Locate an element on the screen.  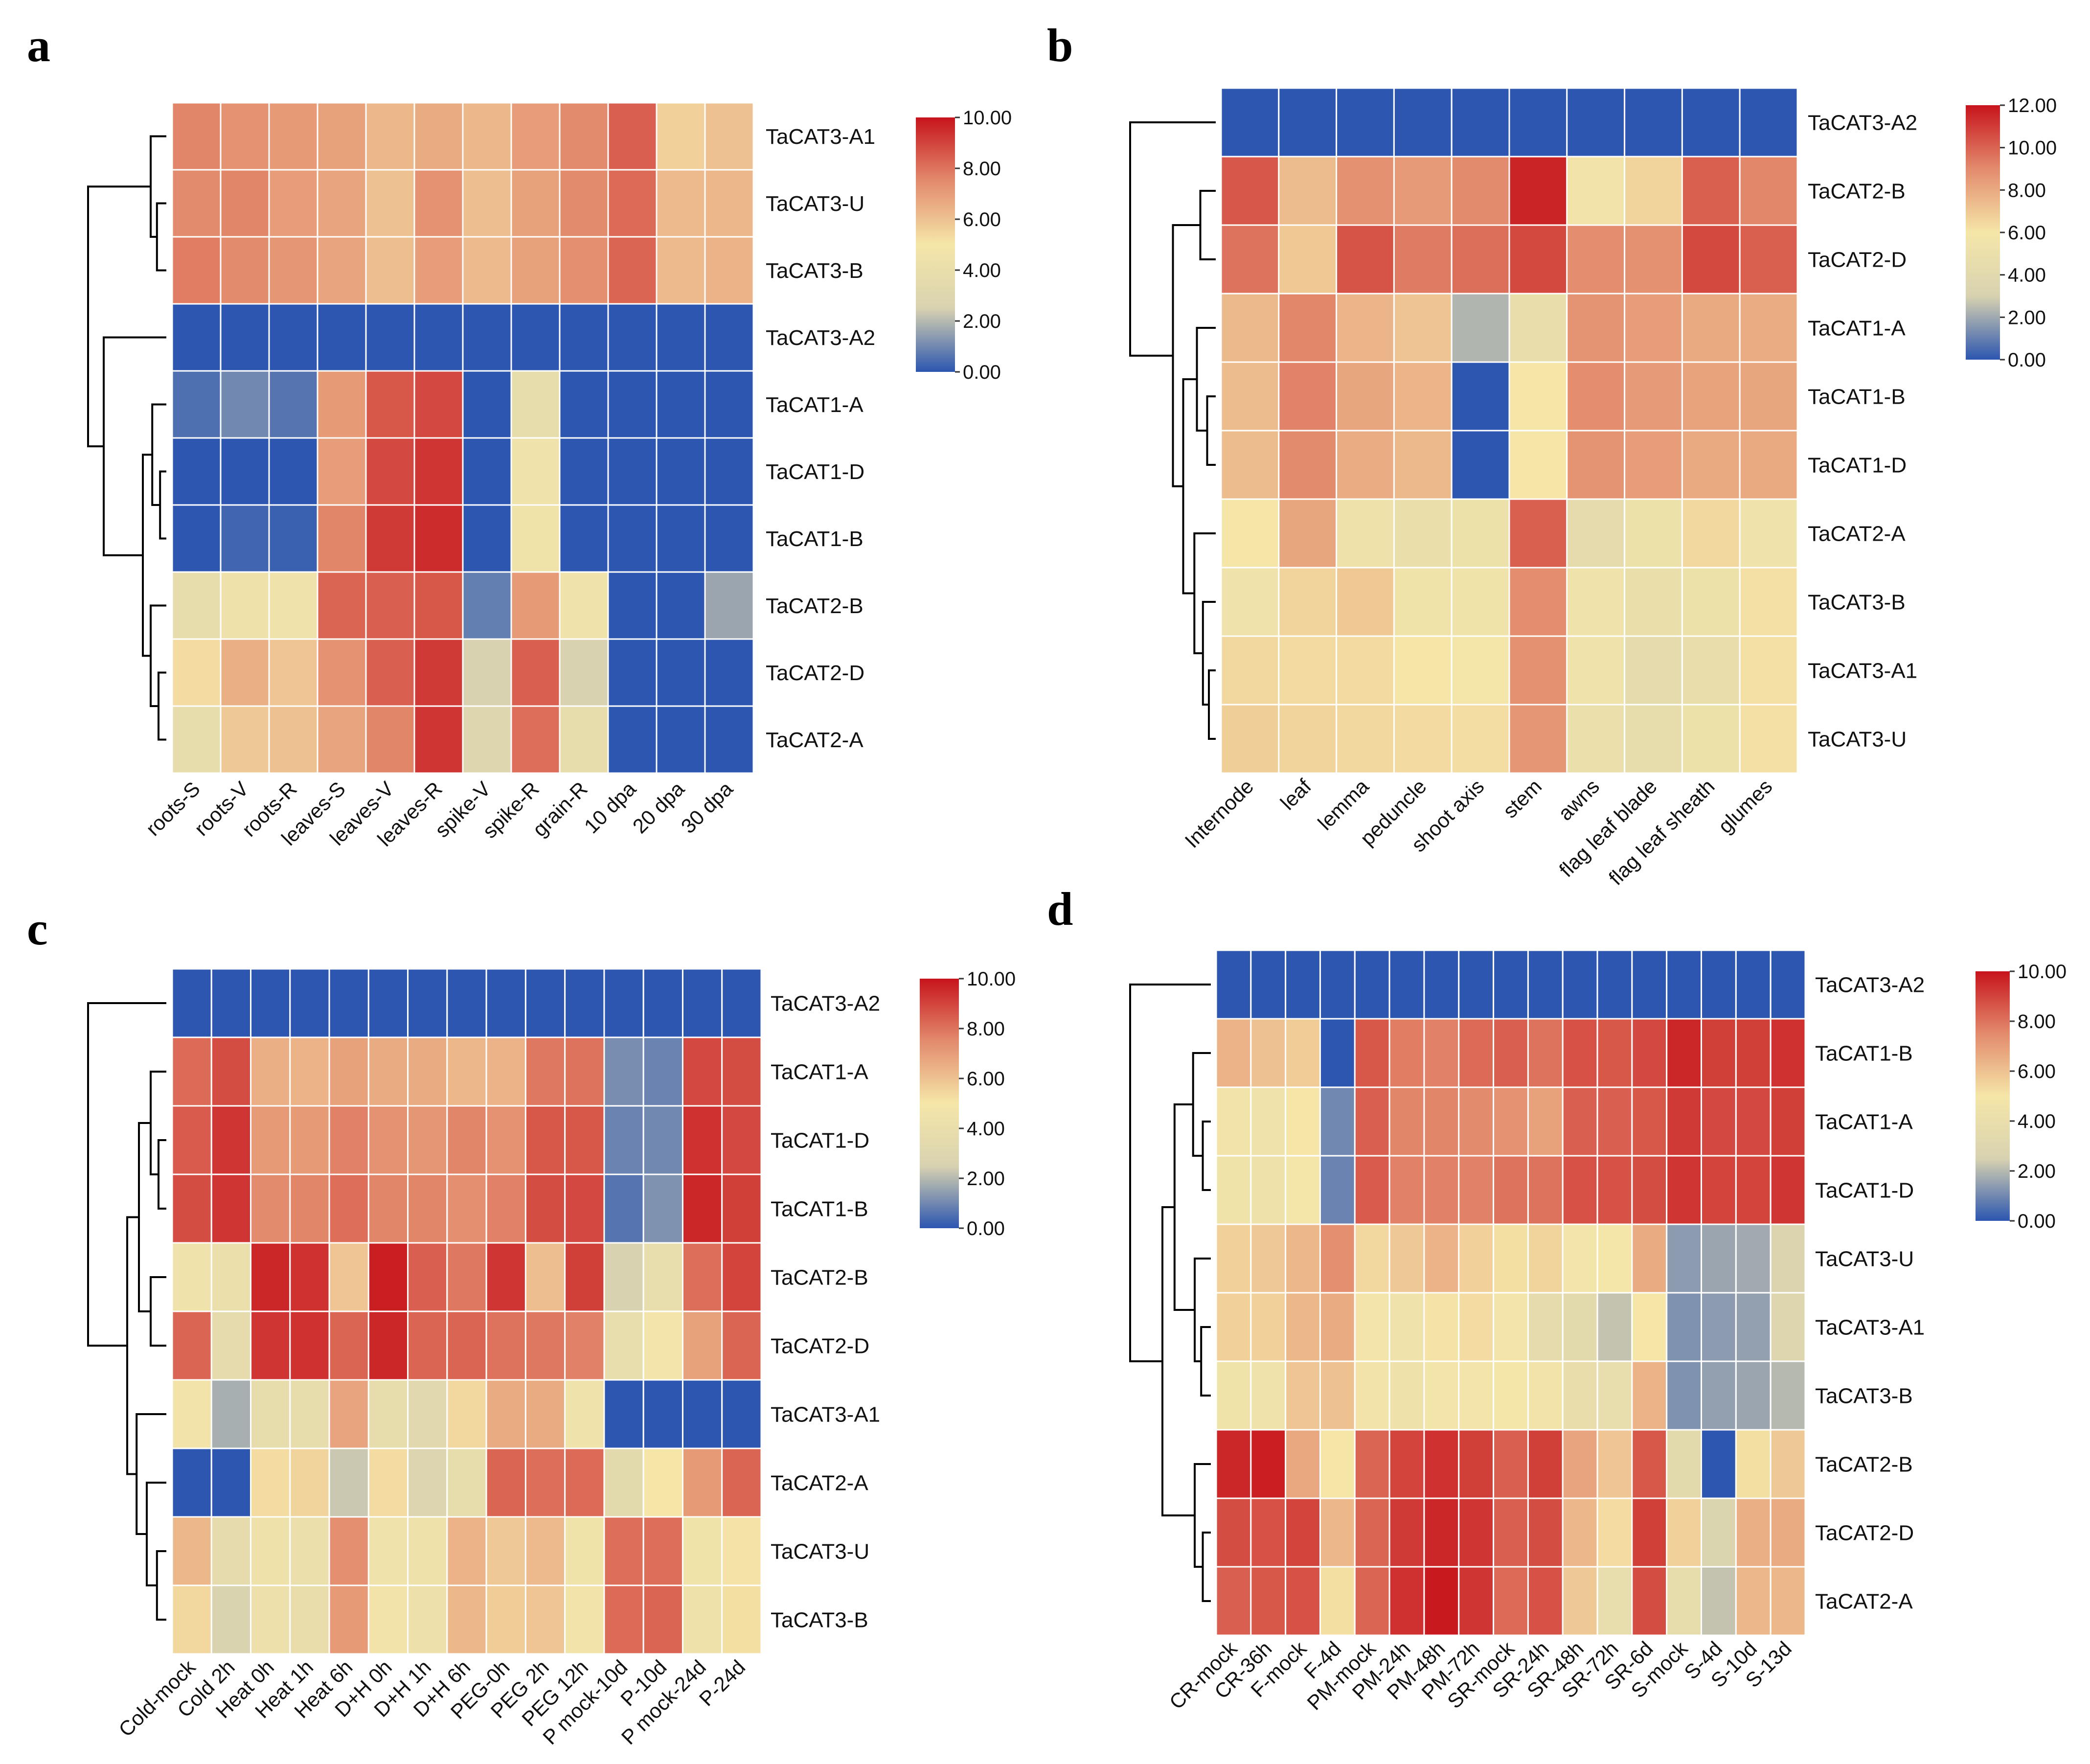
colorbar-tick-label: 10.00 is located at coordinates (992, 979).